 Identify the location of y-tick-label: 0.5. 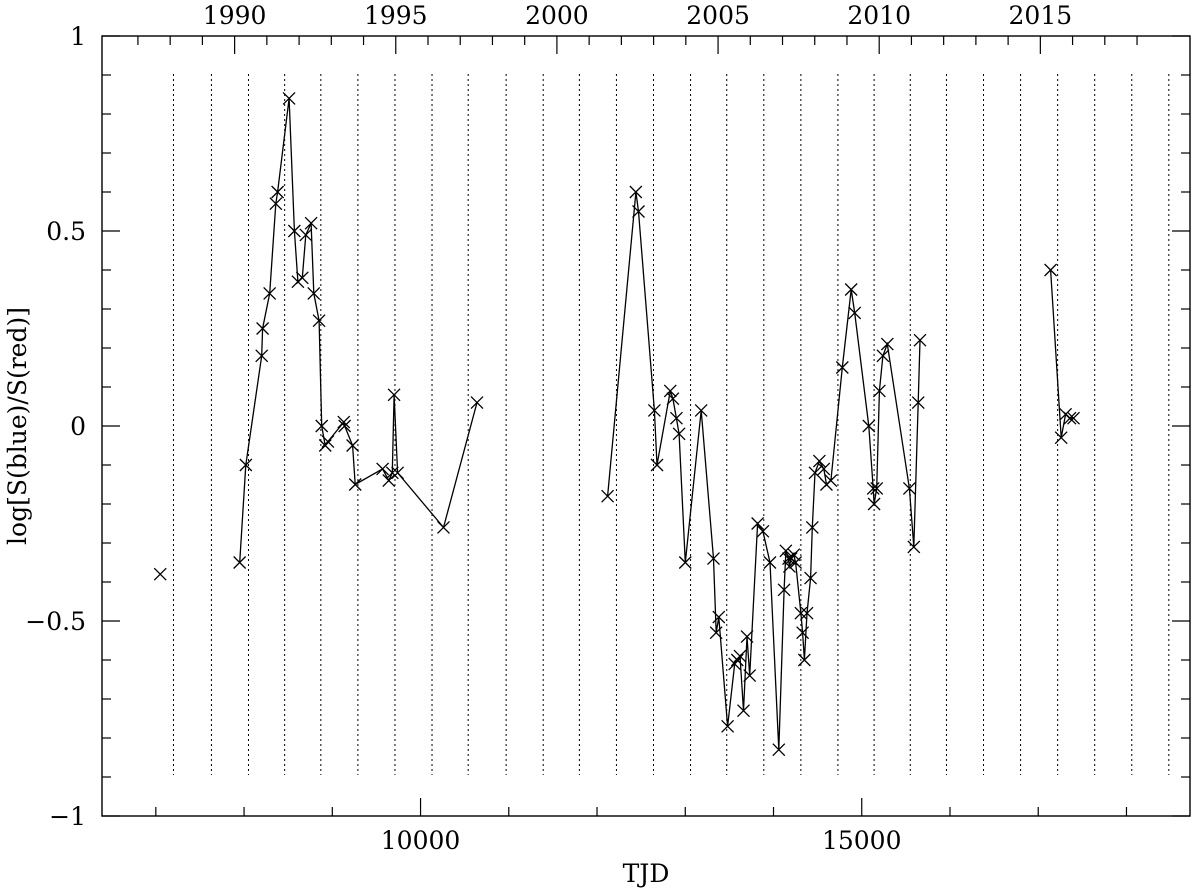
(66, 231).